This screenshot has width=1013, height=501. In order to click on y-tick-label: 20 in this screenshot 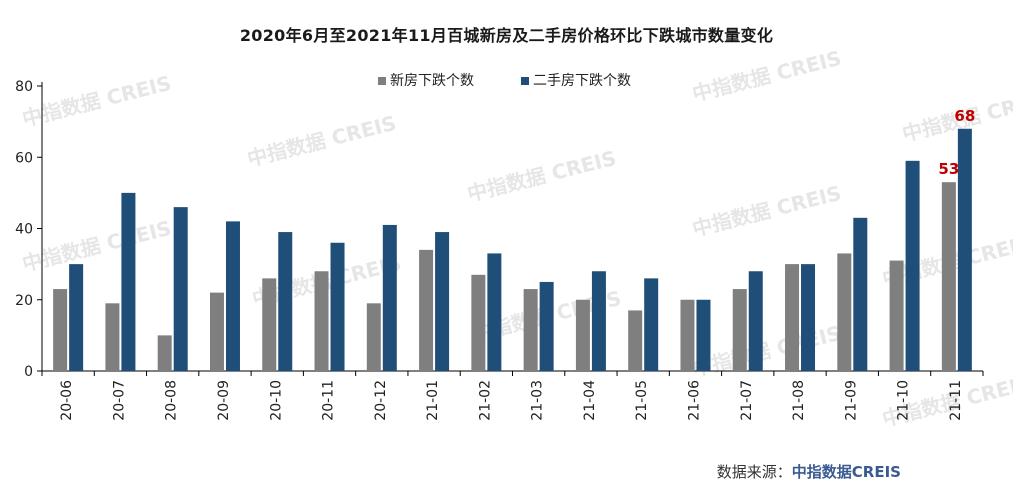, I will do `click(24, 301)`.